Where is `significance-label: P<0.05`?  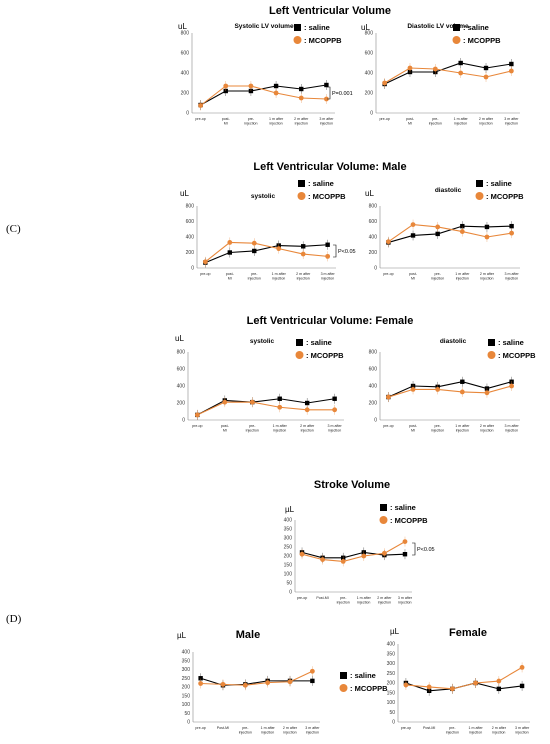 significance-label: P<0.05 is located at coordinates (426, 550).